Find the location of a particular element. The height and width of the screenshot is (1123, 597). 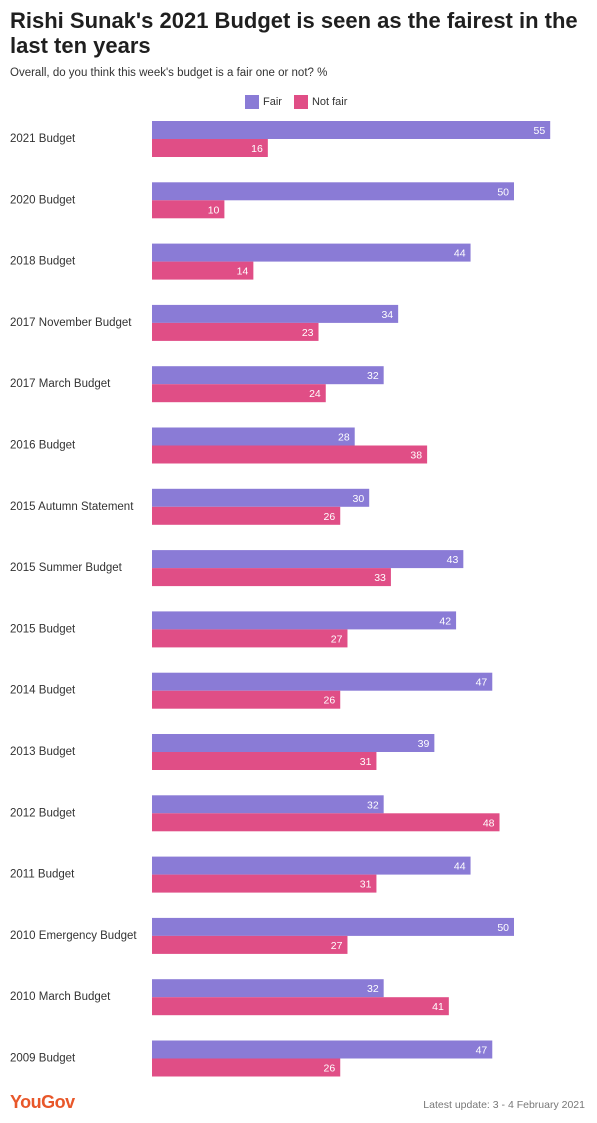

data-label-not-fair-2013-budget: 31 is located at coordinates (366, 762).